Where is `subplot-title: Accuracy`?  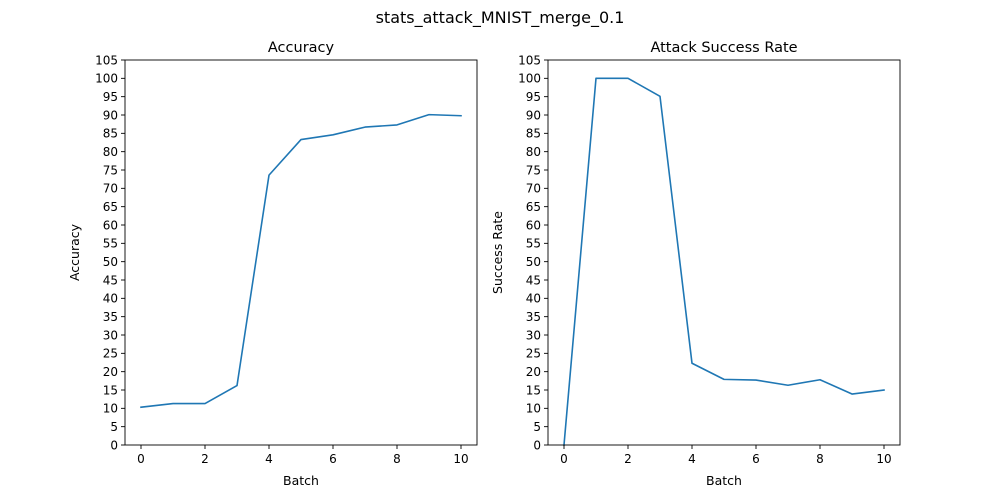 subplot-title: Accuracy is located at coordinates (301, 48).